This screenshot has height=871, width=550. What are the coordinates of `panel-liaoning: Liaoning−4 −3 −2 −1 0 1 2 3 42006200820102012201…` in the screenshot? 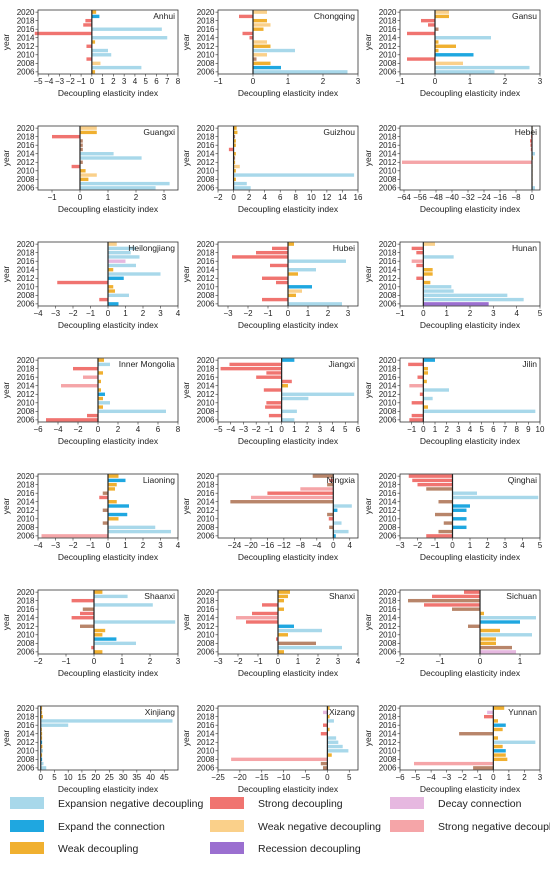 It's located at (91, 517).